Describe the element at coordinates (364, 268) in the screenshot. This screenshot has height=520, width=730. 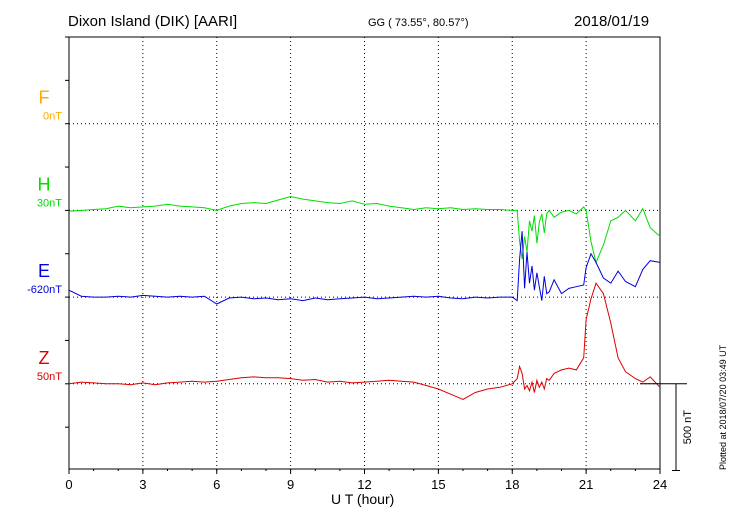
I see `series-line-e` at that location.